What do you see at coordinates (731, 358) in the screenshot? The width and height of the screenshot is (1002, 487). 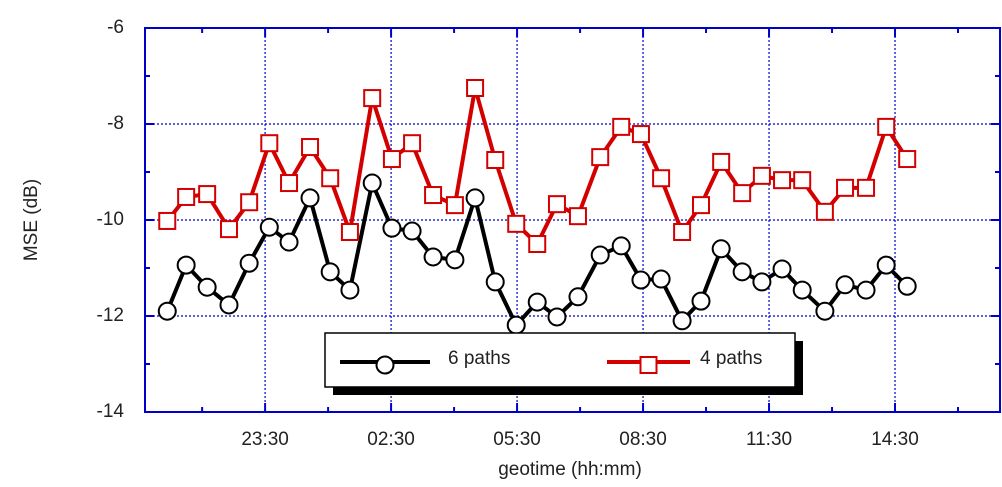 I see `legend-label: 4 paths` at bounding box center [731, 358].